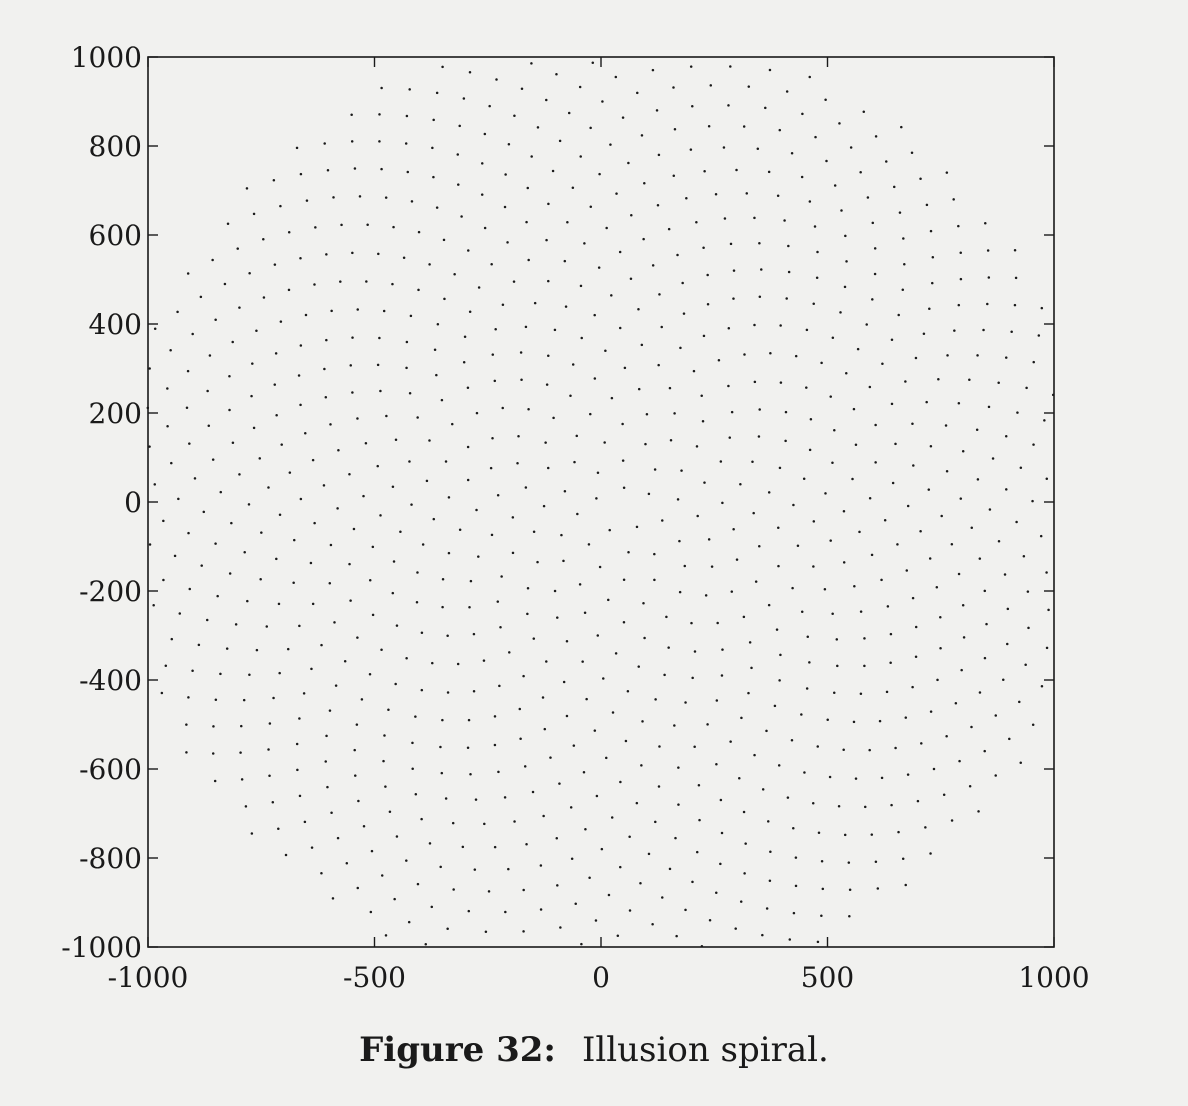  What do you see at coordinates (115, 235) in the screenshot?
I see `y-tick-label: 600` at bounding box center [115, 235].